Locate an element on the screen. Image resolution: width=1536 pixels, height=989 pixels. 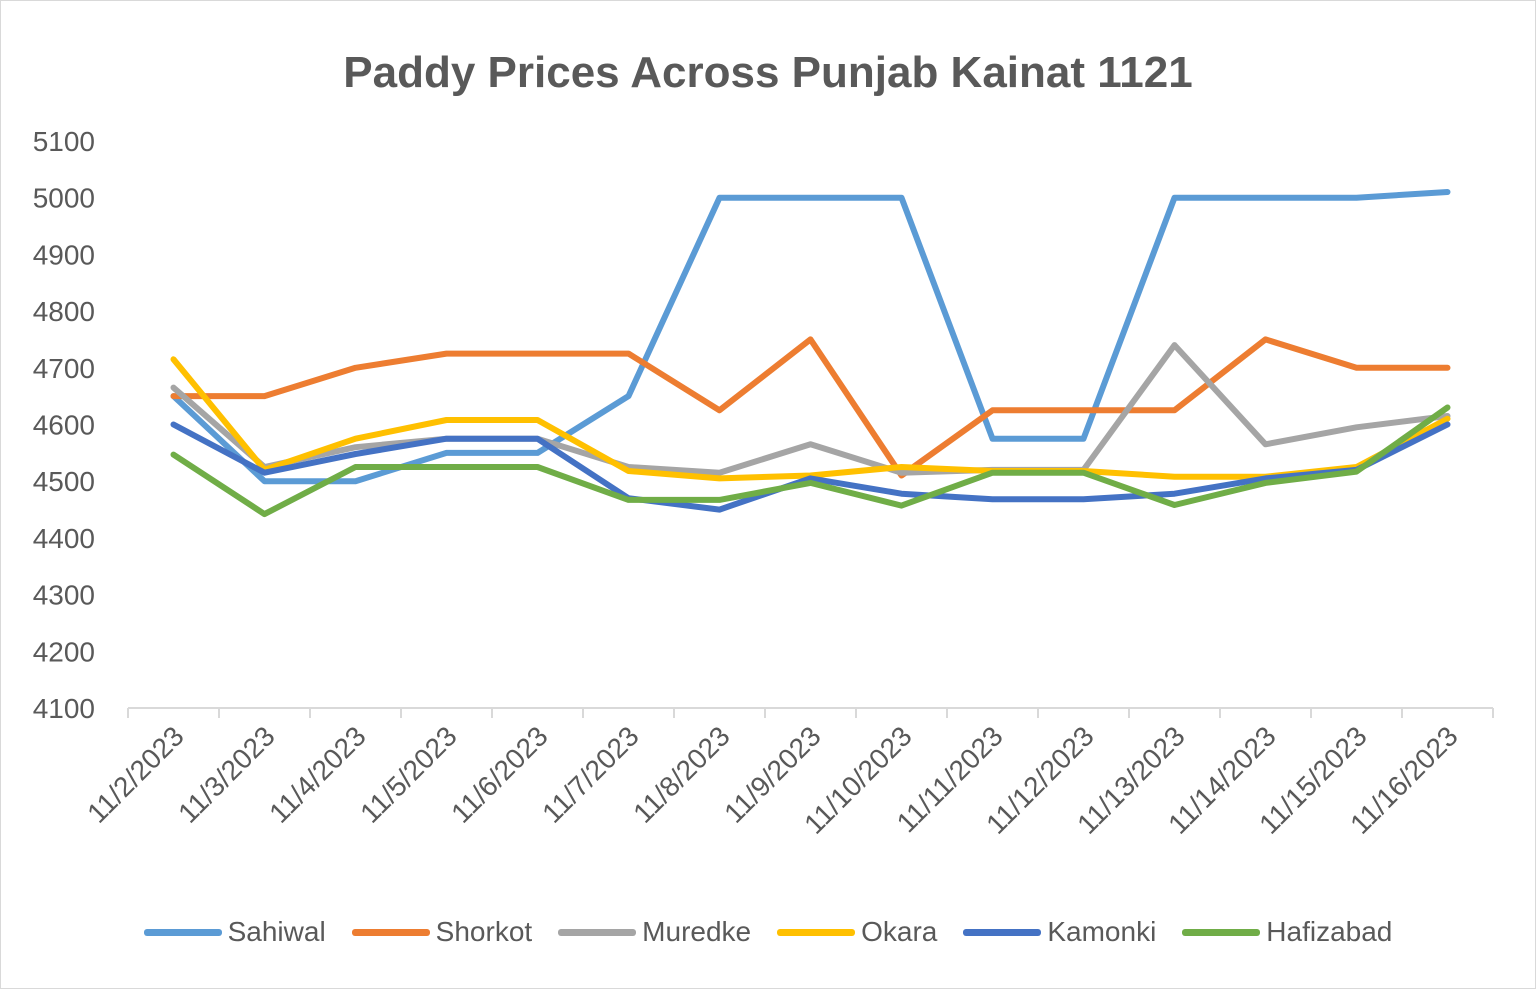
legend-label: Okara is located at coordinates (899, 931).